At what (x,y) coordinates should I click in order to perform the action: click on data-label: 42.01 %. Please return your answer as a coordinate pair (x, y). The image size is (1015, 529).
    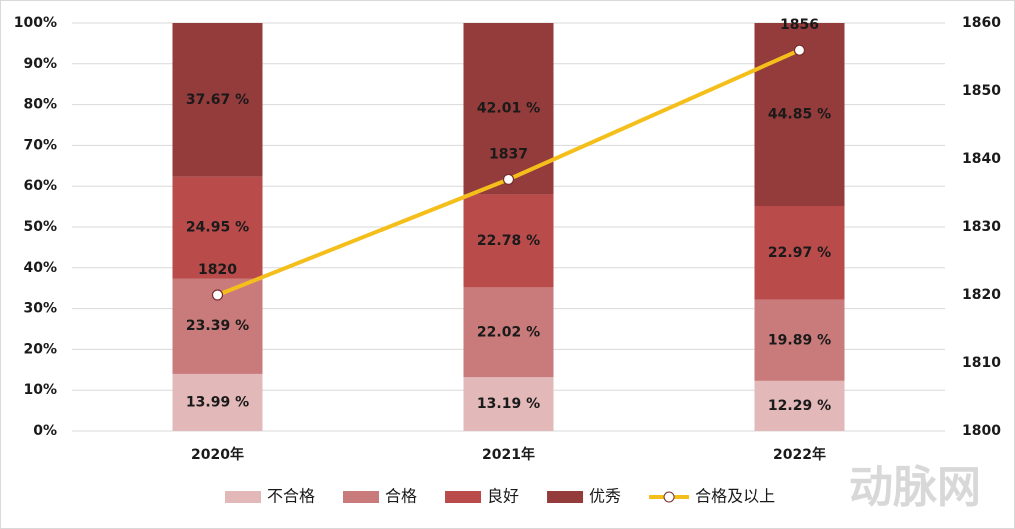
    Looking at the image, I should click on (508, 109).